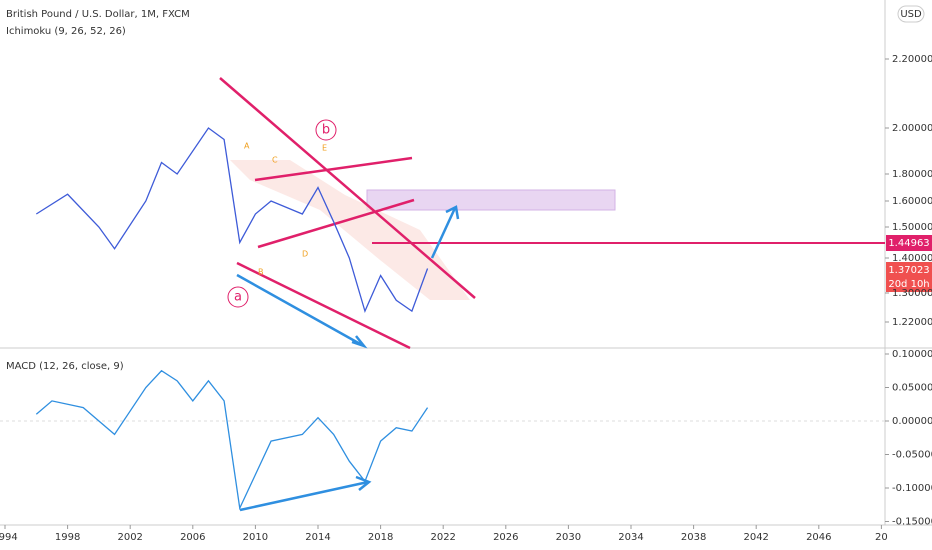 Image resolution: width=932 pixels, height=550 pixels. I want to click on year-label: 2034, so click(630, 537).